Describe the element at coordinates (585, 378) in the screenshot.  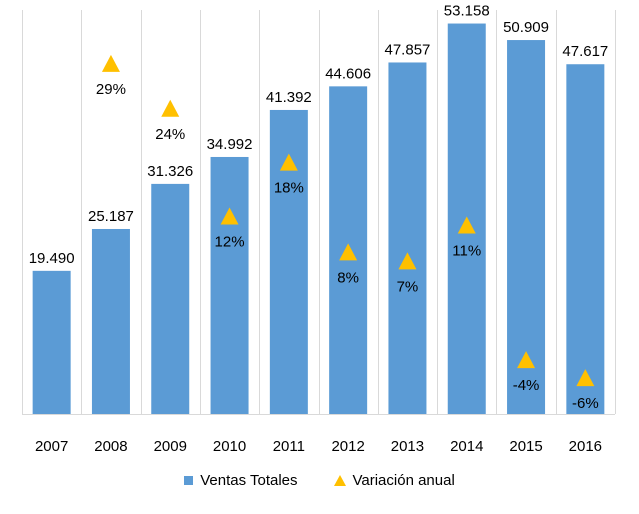
I see `variation-marker-2016` at that location.